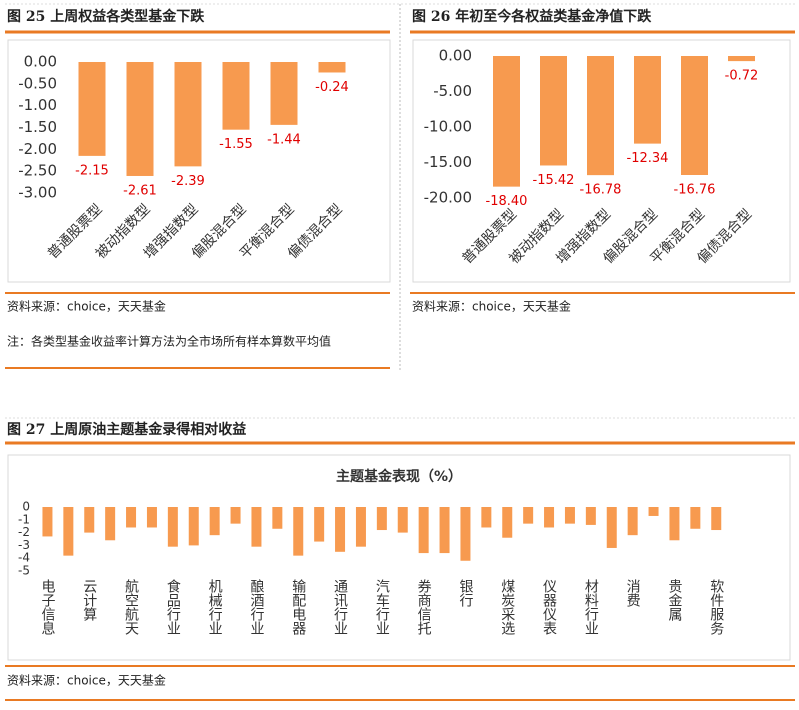 The height and width of the screenshot is (710, 799). Describe the element at coordinates (695, 189) in the screenshot. I see `data-label: -16.76` at that location.